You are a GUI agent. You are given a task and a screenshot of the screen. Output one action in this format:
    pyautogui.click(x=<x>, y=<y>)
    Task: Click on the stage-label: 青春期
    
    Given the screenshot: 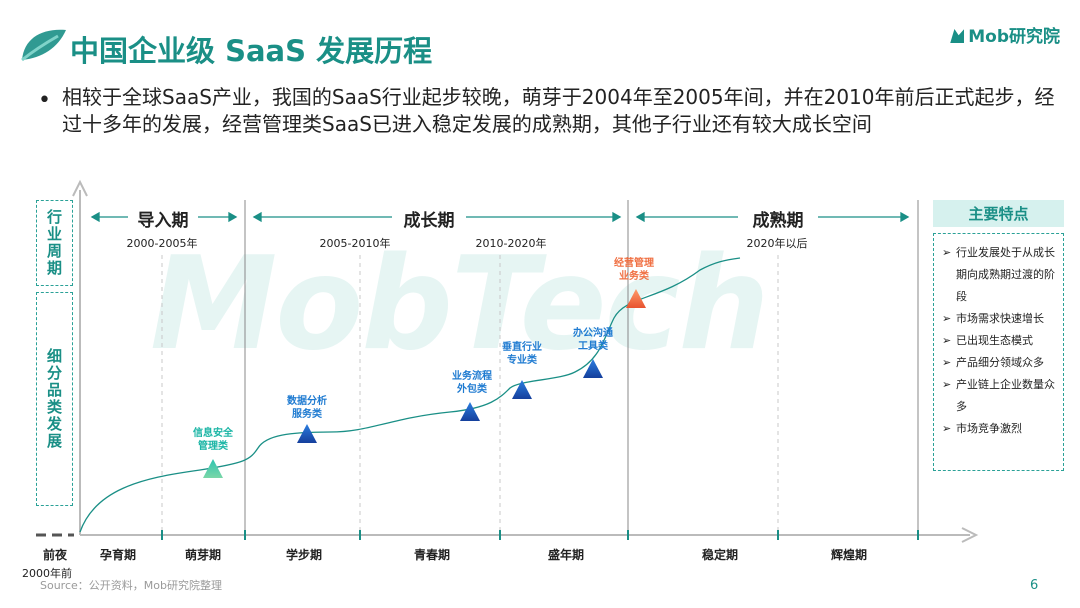 What is the action you would take?
    pyautogui.click(x=432, y=555)
    